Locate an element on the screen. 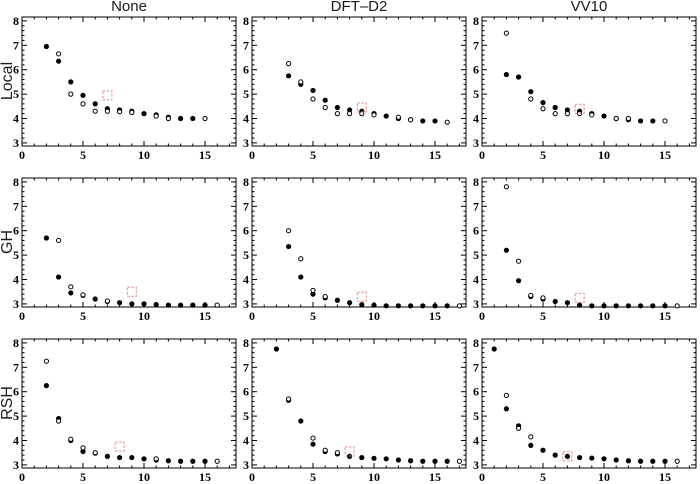  x-tick-label: 15 is located at coordinates (435, 155).